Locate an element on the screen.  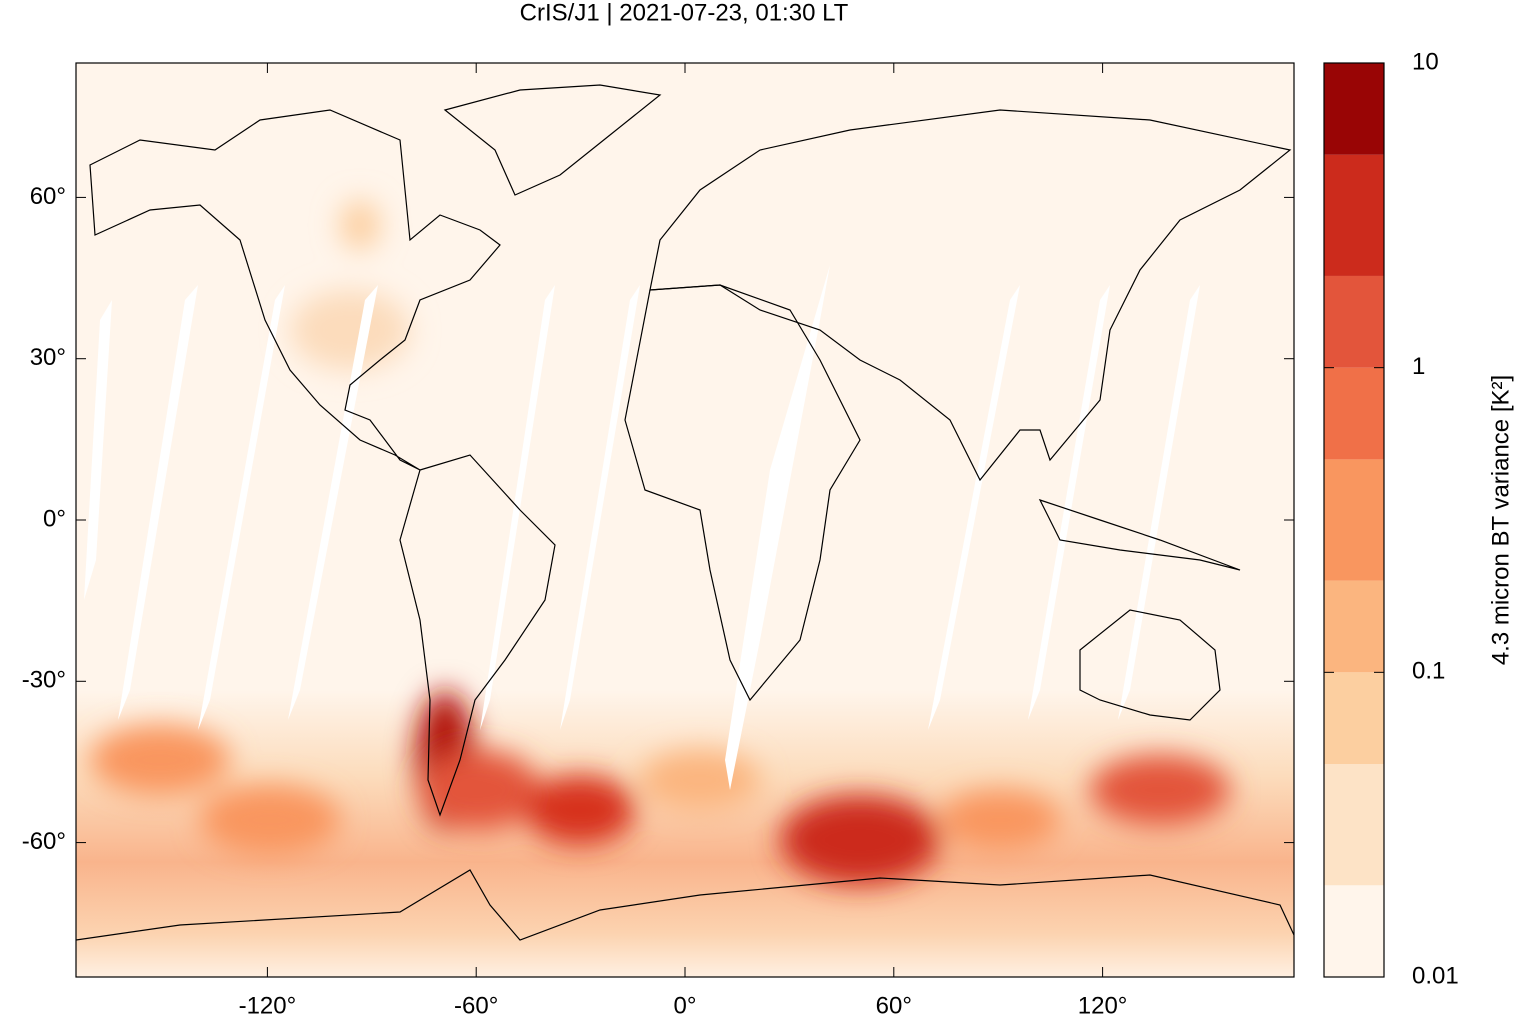
y-tick-label: 0° is located at coordinates (54, 518).